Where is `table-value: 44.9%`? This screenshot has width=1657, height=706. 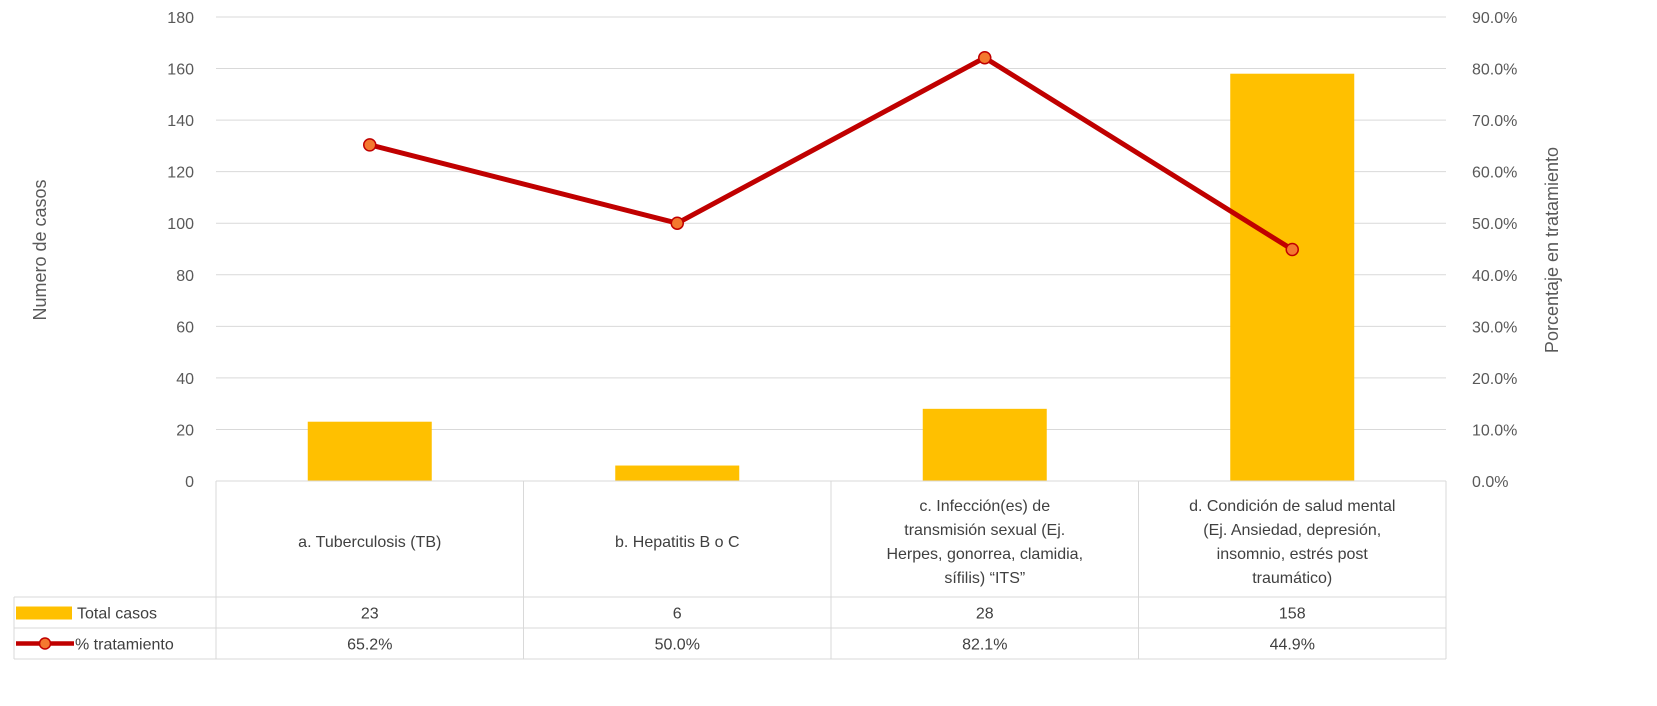
table-value: 44.9% is located at coordinates (1292, 645).